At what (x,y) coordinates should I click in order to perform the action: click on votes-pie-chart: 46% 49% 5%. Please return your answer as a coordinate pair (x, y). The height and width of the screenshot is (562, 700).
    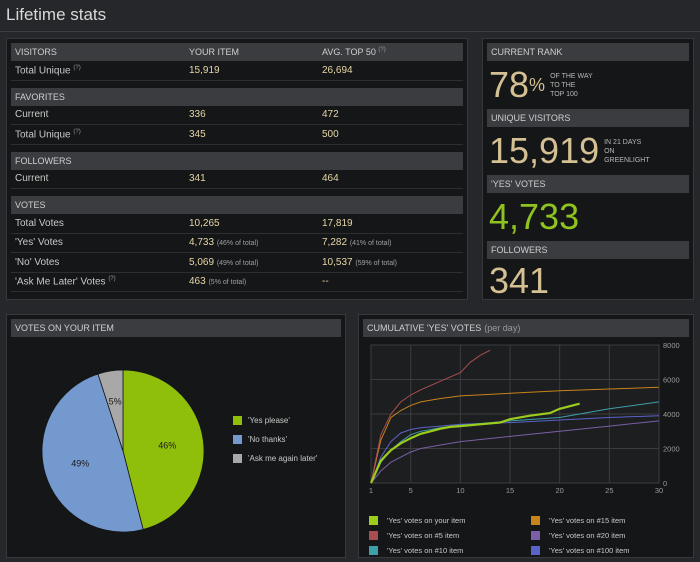
    Looking at the image, I should click on (123, 451).